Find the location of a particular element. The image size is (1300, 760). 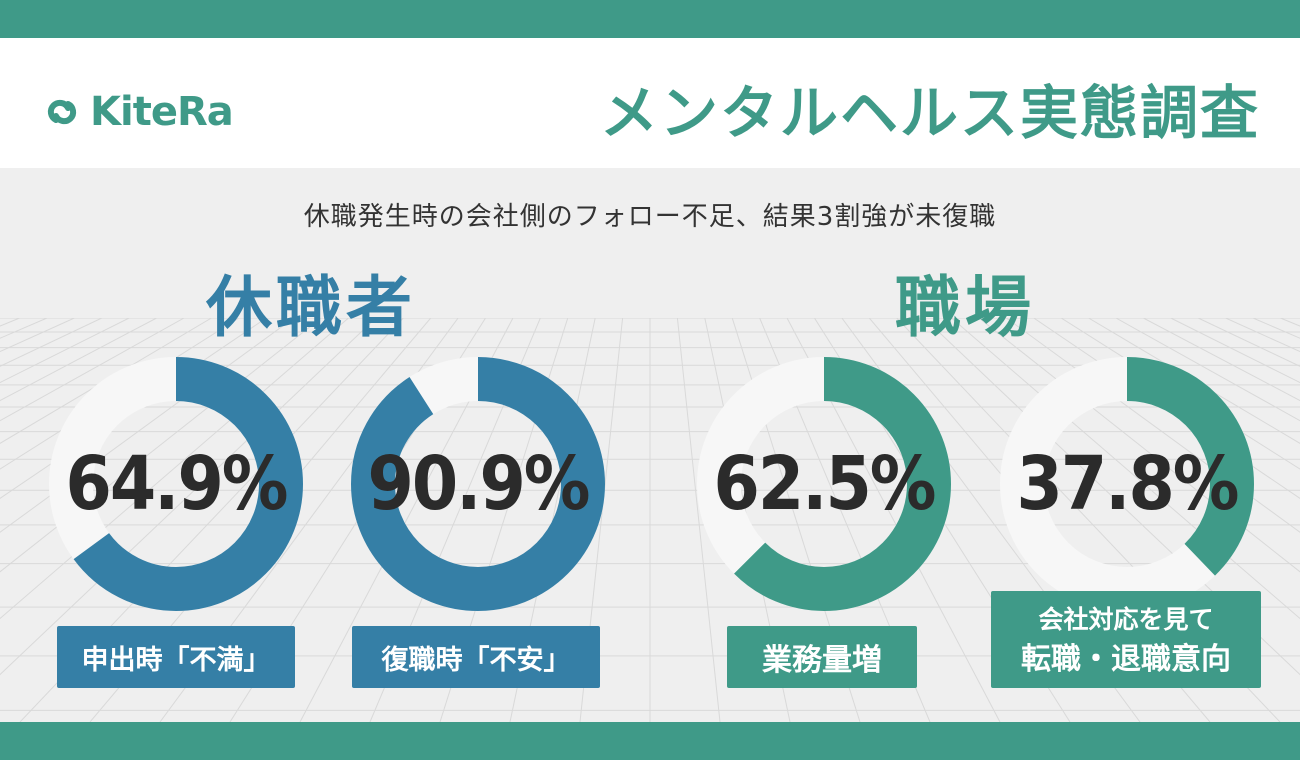

category-label-1: 申出時「不満」 is located at coordinates (176, 657).